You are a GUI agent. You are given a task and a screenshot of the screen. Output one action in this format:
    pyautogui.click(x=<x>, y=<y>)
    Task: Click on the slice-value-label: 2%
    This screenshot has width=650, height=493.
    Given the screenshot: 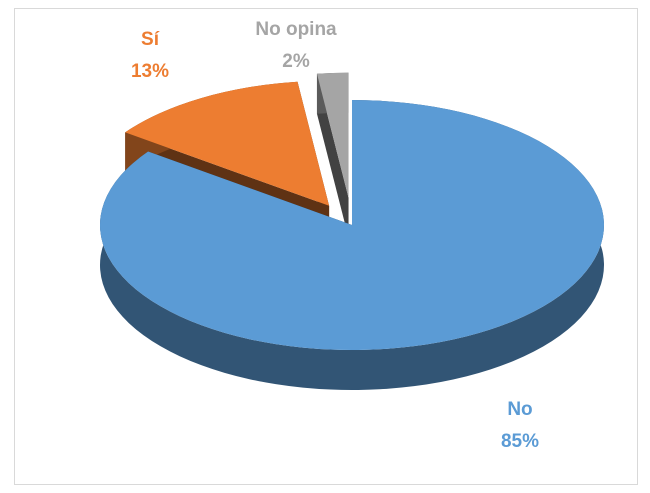 What is the action you would take?
    pyautogui.click(x=296, y=61)
    